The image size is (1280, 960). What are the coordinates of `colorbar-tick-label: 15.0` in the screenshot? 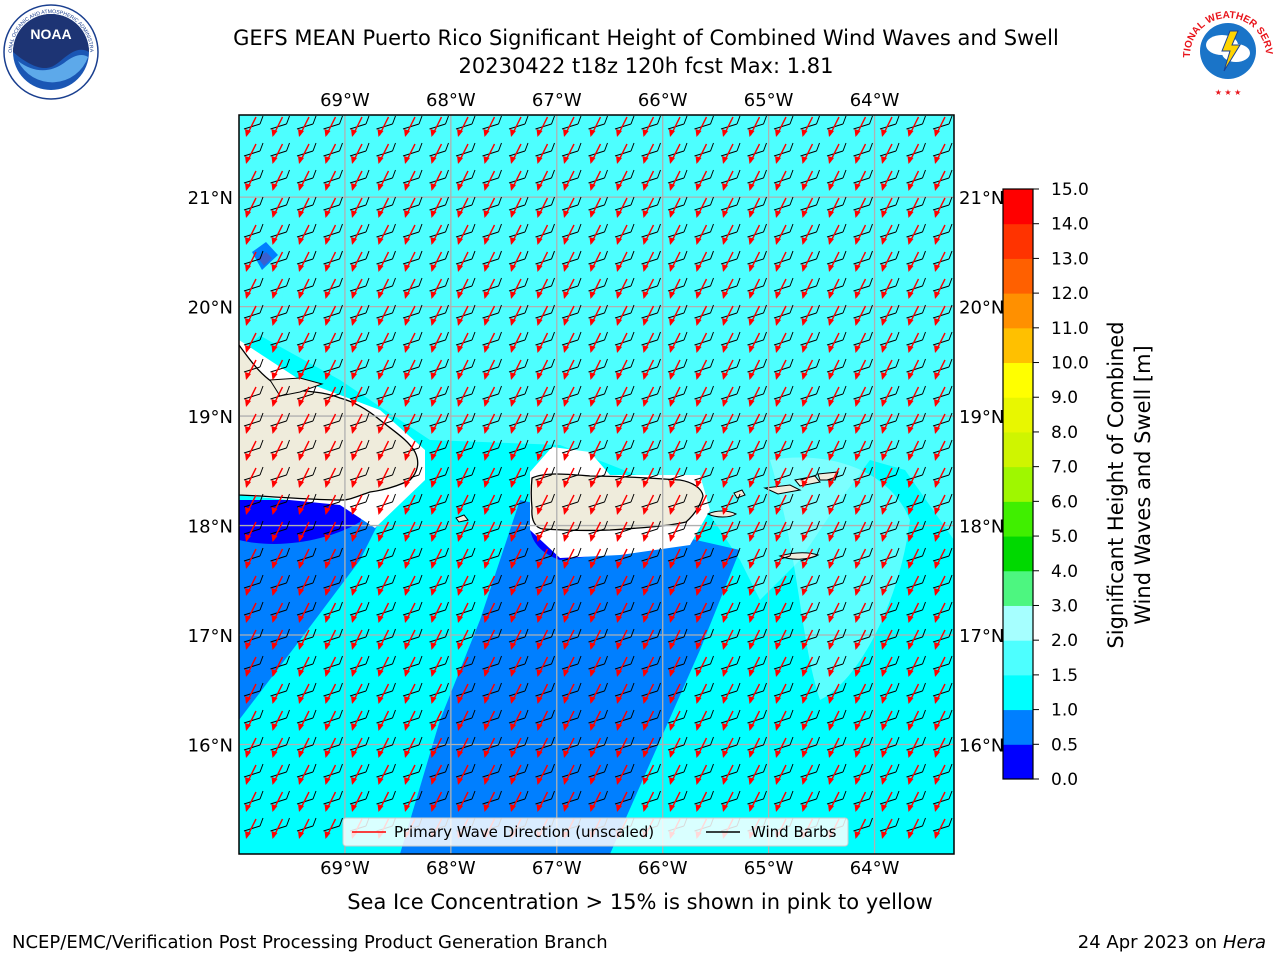 It's located at (1070, 190).